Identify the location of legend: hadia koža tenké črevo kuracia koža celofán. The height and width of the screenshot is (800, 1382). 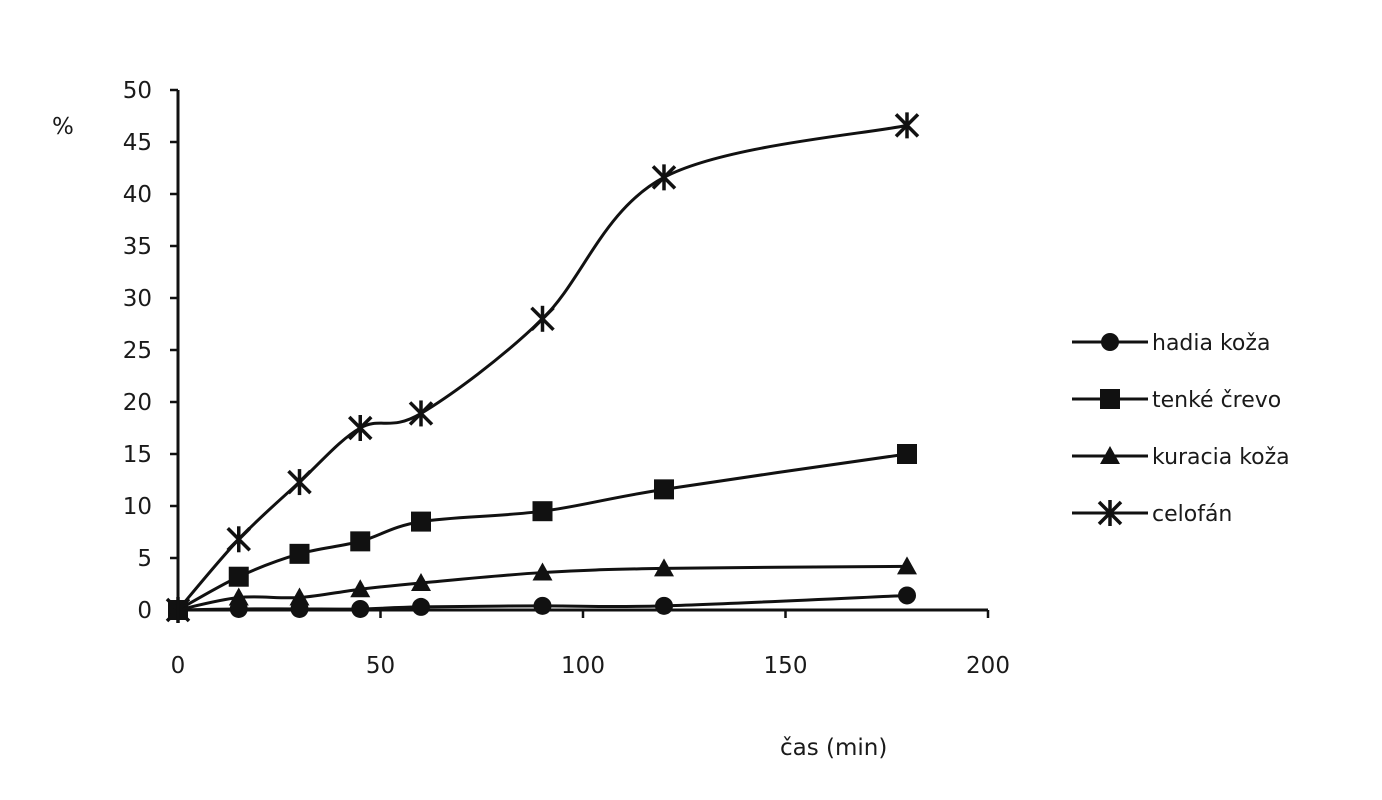
(1181, 429).